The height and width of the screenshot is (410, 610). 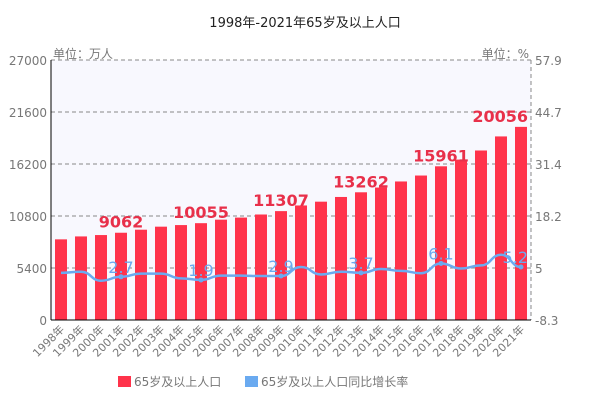 I want to click on right-tick-label: 31.4, so click(x=548, y=165).